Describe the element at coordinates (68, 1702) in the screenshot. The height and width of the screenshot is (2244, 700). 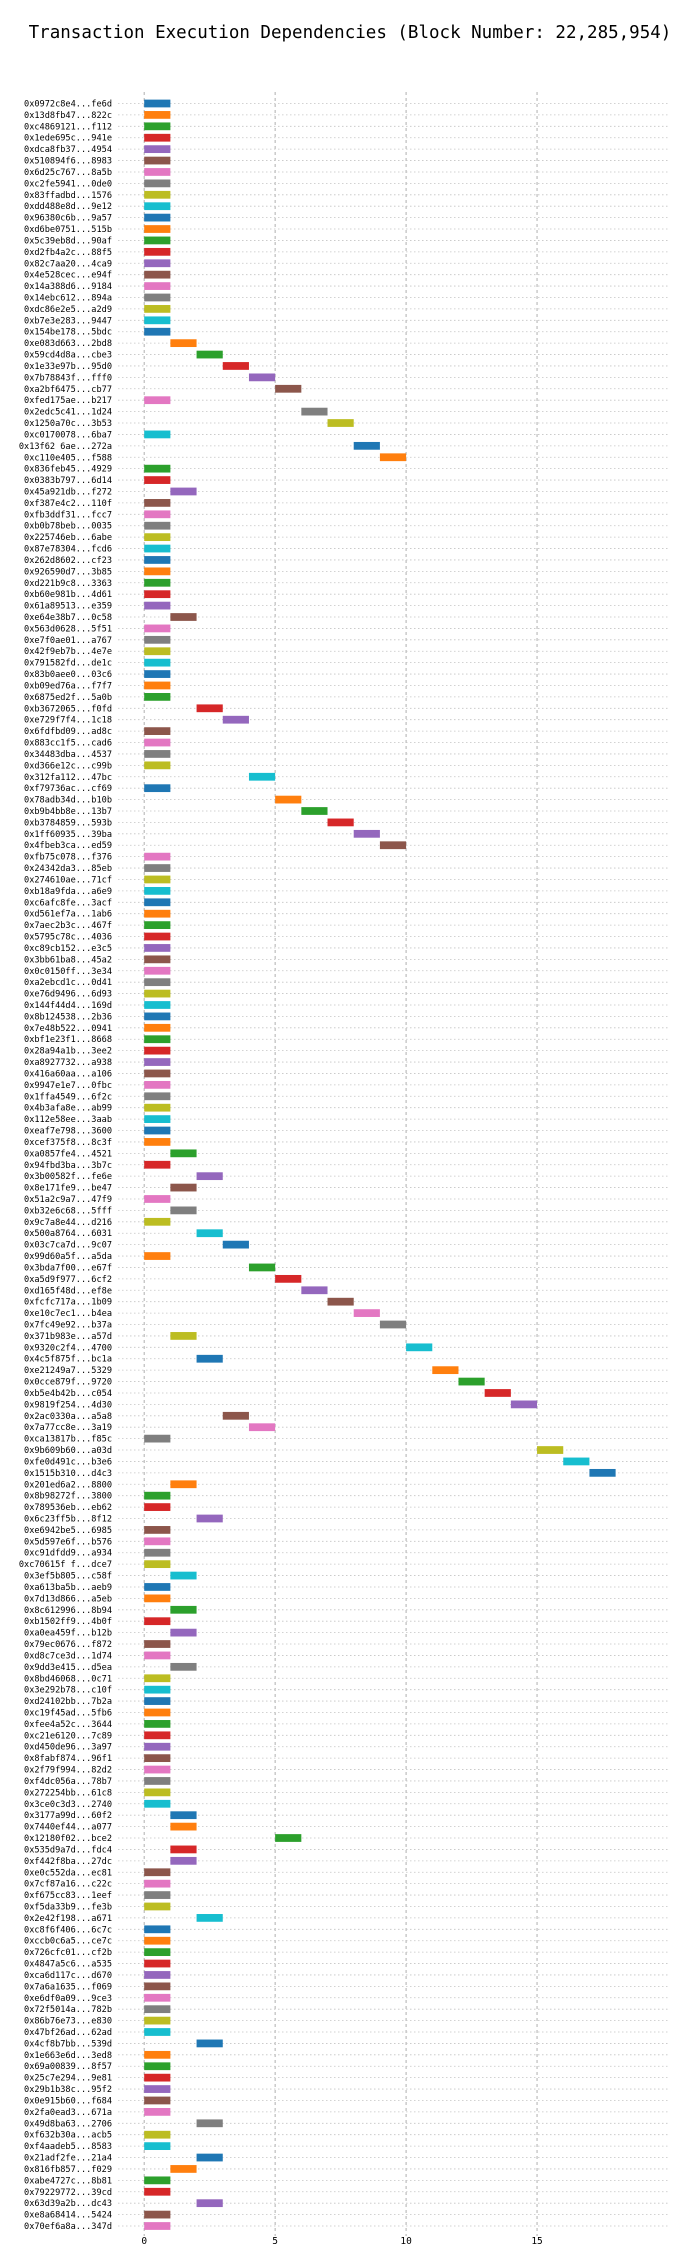
I see `transaction-label: 0xd24102bb...7b2a` at that location.